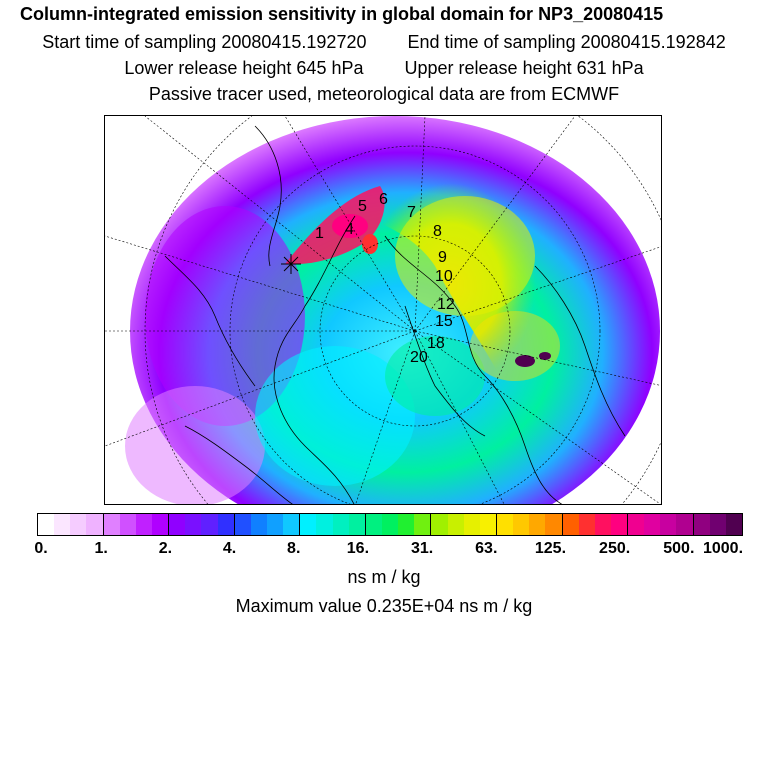 This screenshot has height=768, width=768. I want to click on max-sensitivity-spot, so click(525, 361).